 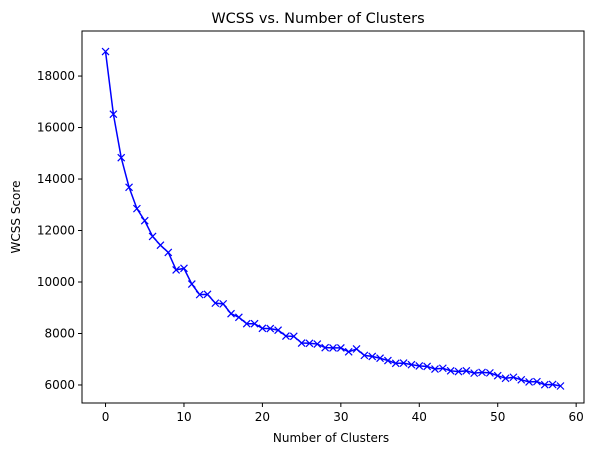 What do you see at coordinates (56, 282) in the screenshot?
I see `y-tick-label: 10000` at bounding box center [56, 282].